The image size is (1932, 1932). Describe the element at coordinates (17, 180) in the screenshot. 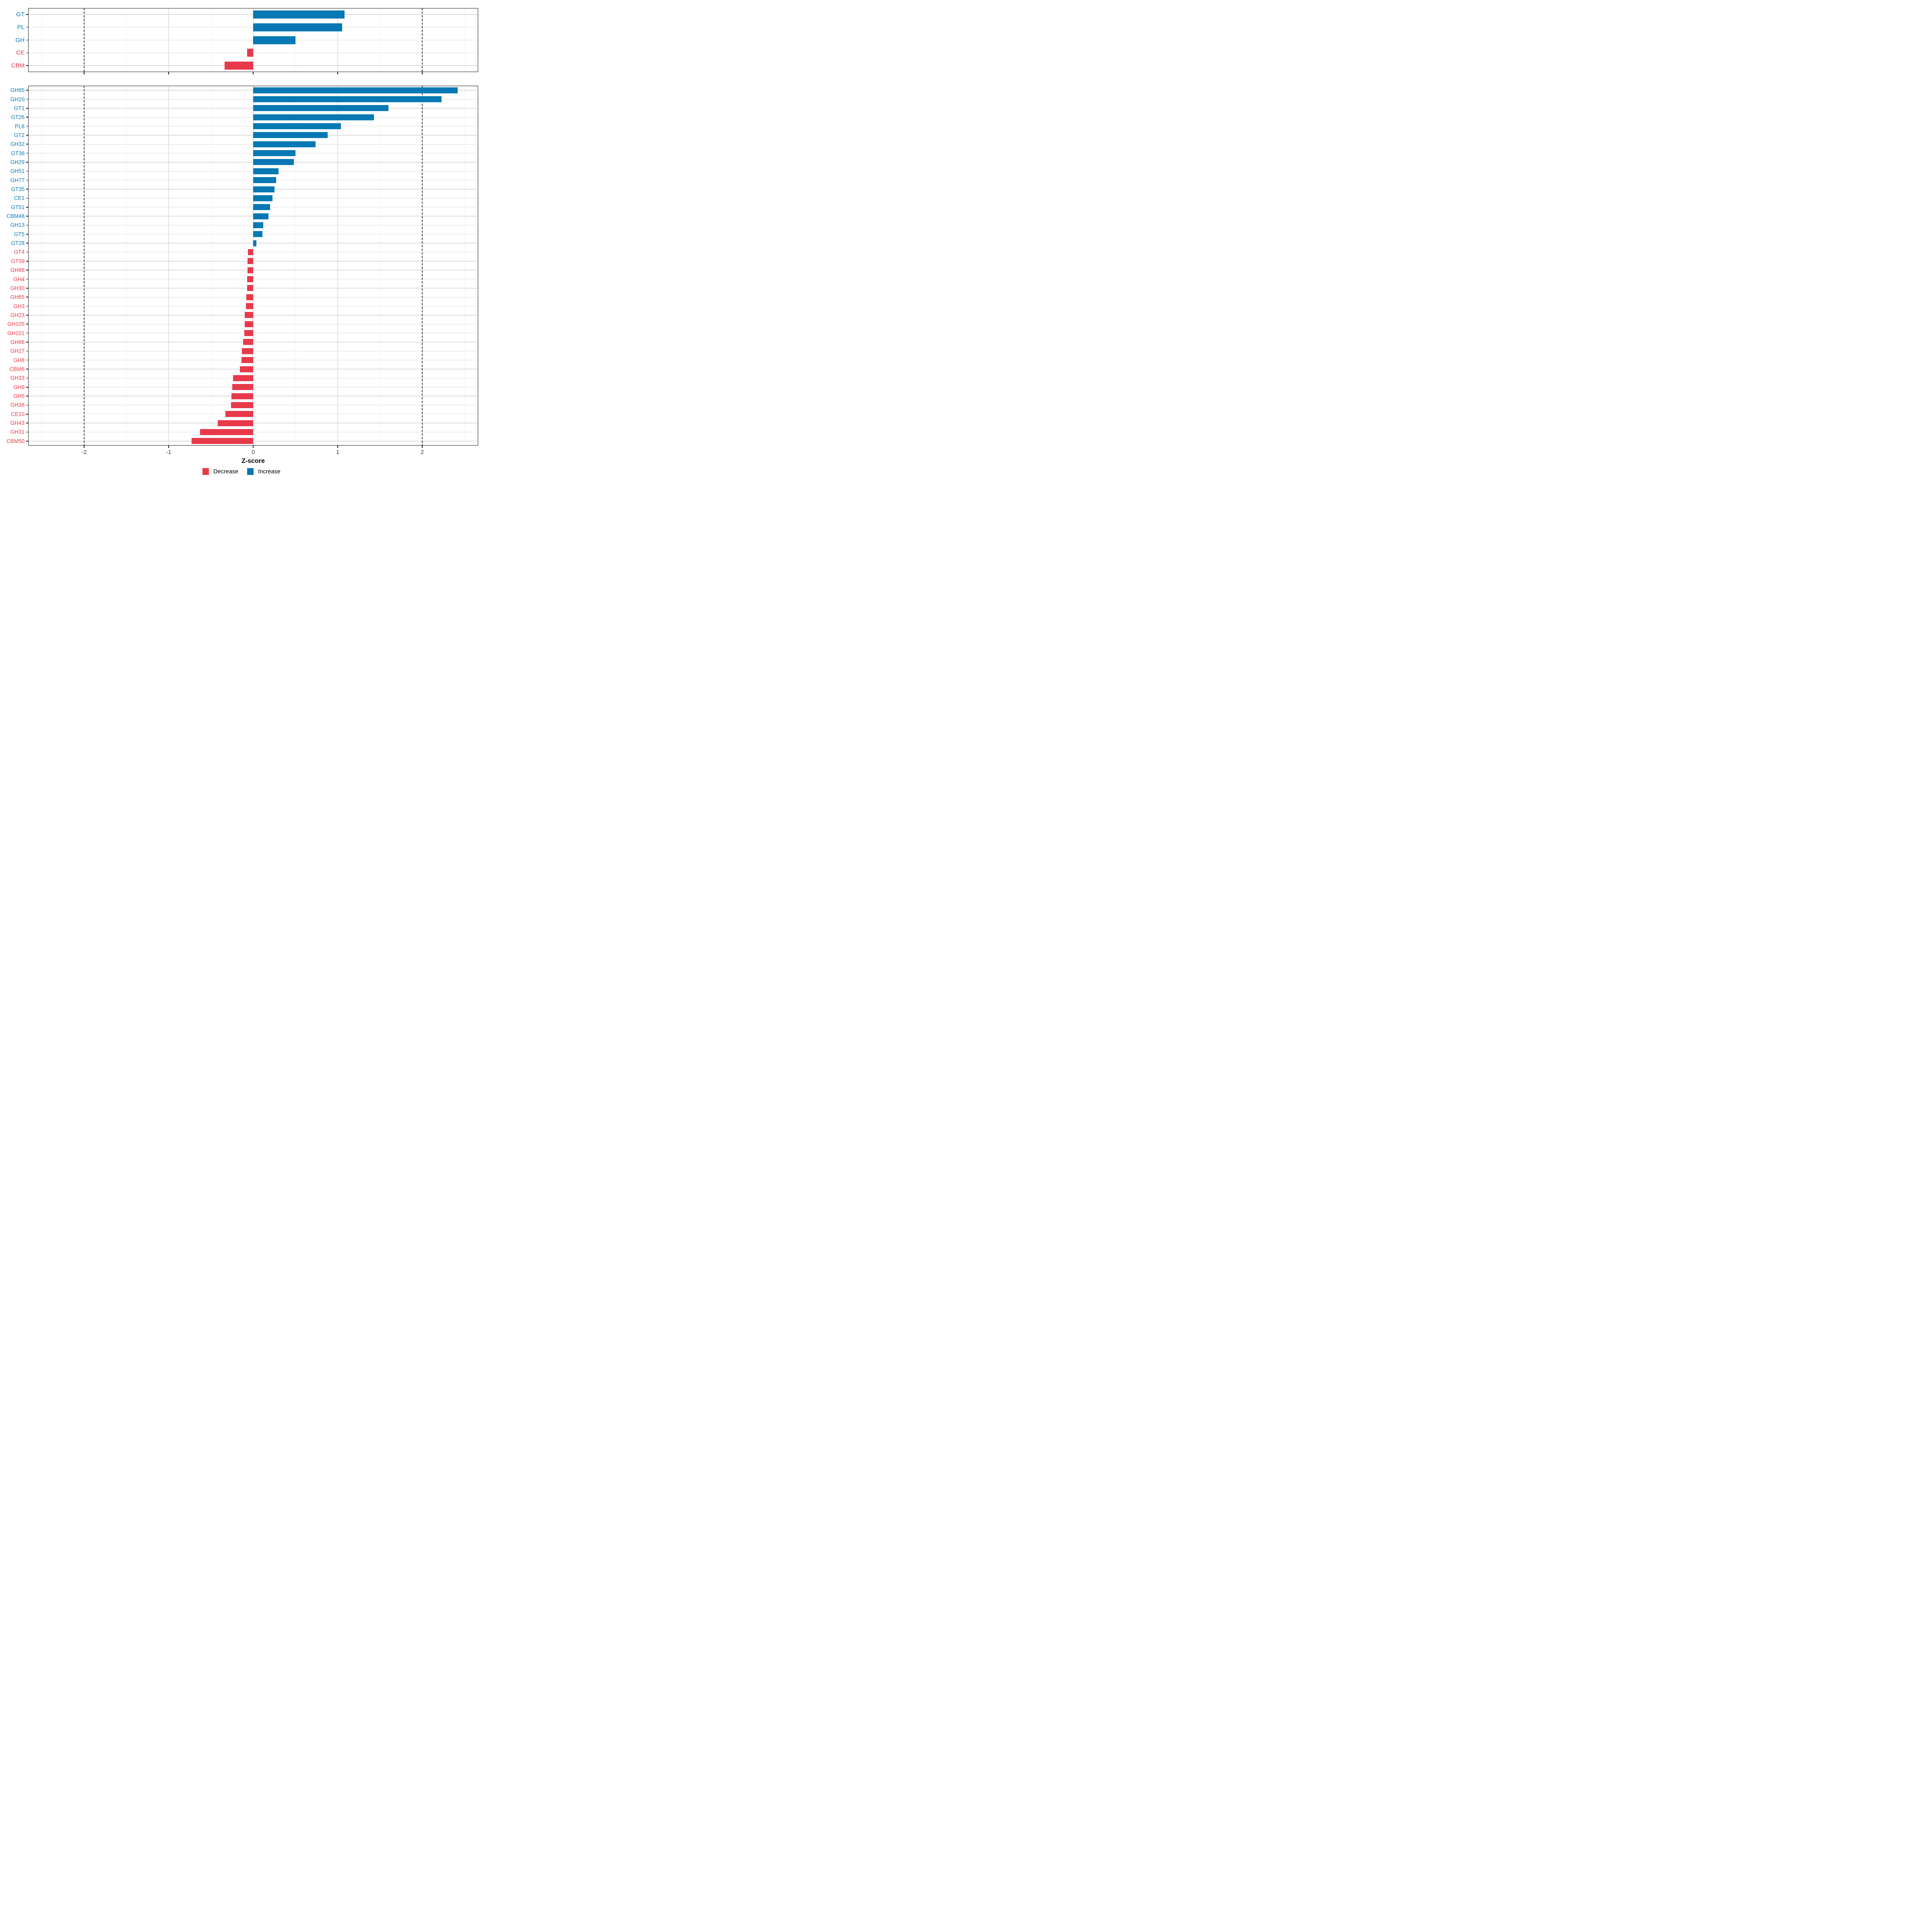

I see `y-label-GH77: GH77` at that location.